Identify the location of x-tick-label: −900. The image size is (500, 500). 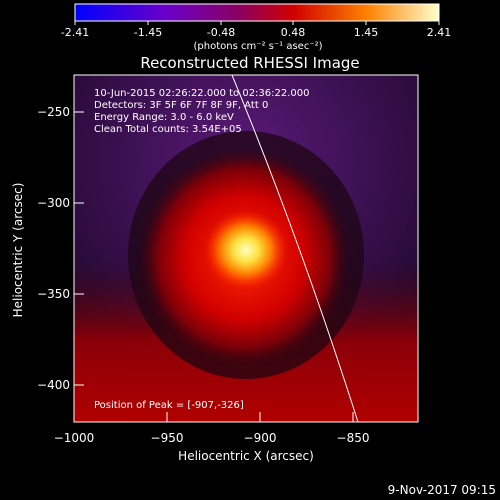
(260, 438).